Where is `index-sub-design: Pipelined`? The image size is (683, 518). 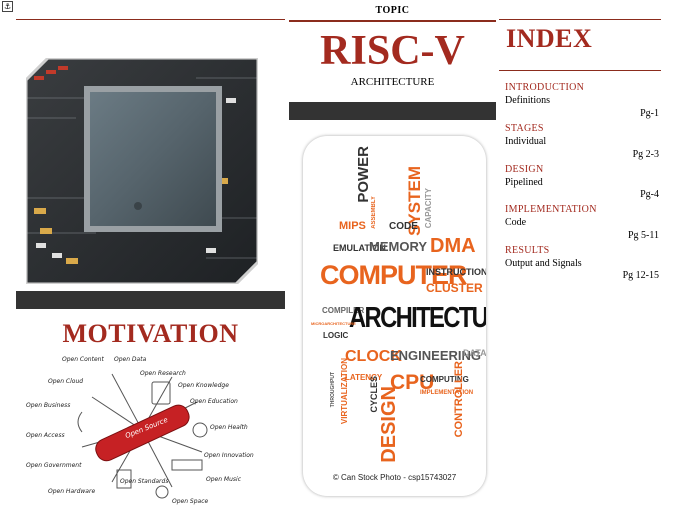
index-sub-design: Pipelined is located at coordinates (524, 182).